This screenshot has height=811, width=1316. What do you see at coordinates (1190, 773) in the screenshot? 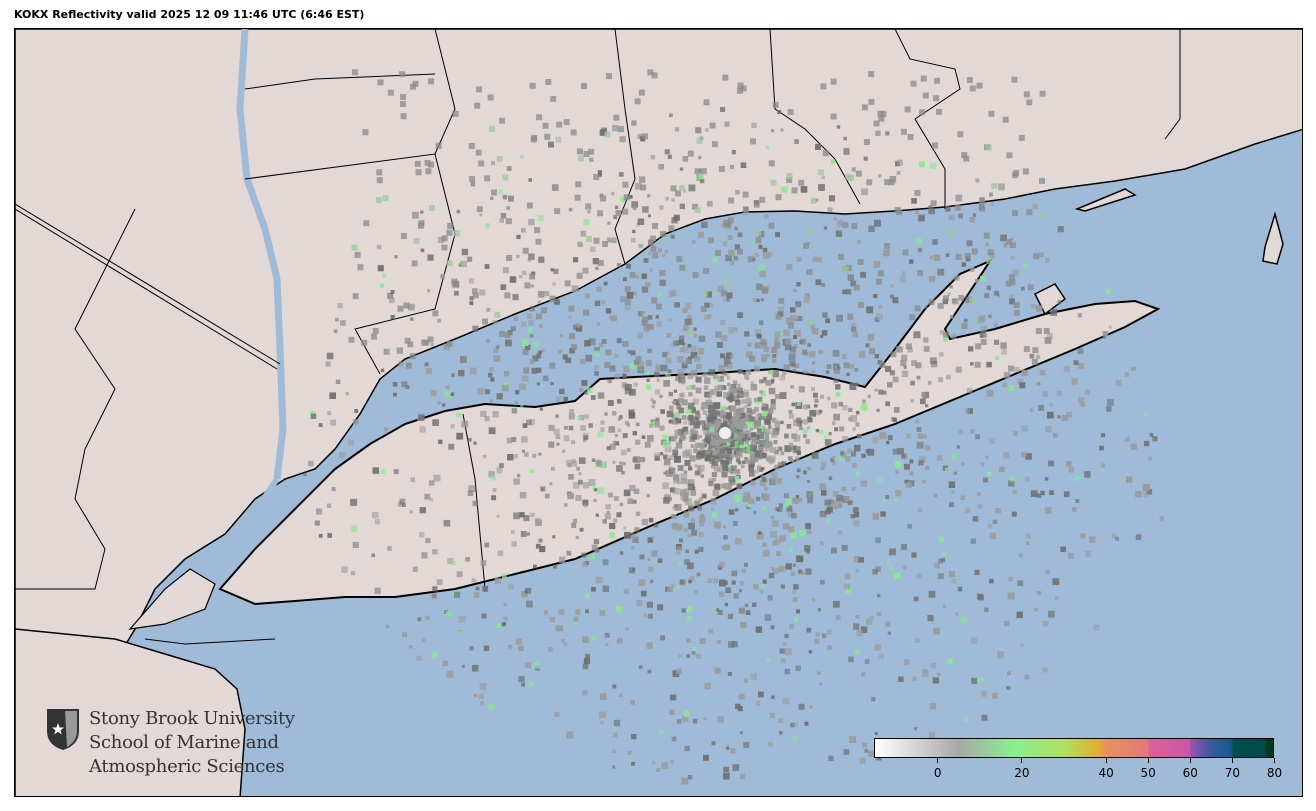
I see `colorbar-tick-label: 60` at bounding box center [1190, 773].